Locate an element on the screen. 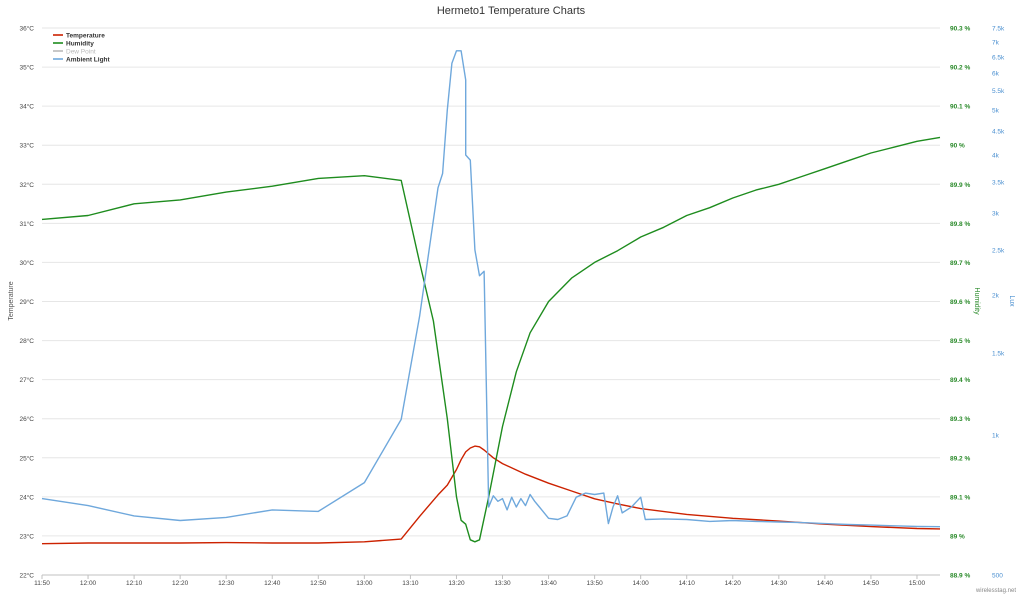 This screenshot has width=1023, height=595. y-tick-label-temperature: 33°C is located at coordinates (26, 146).